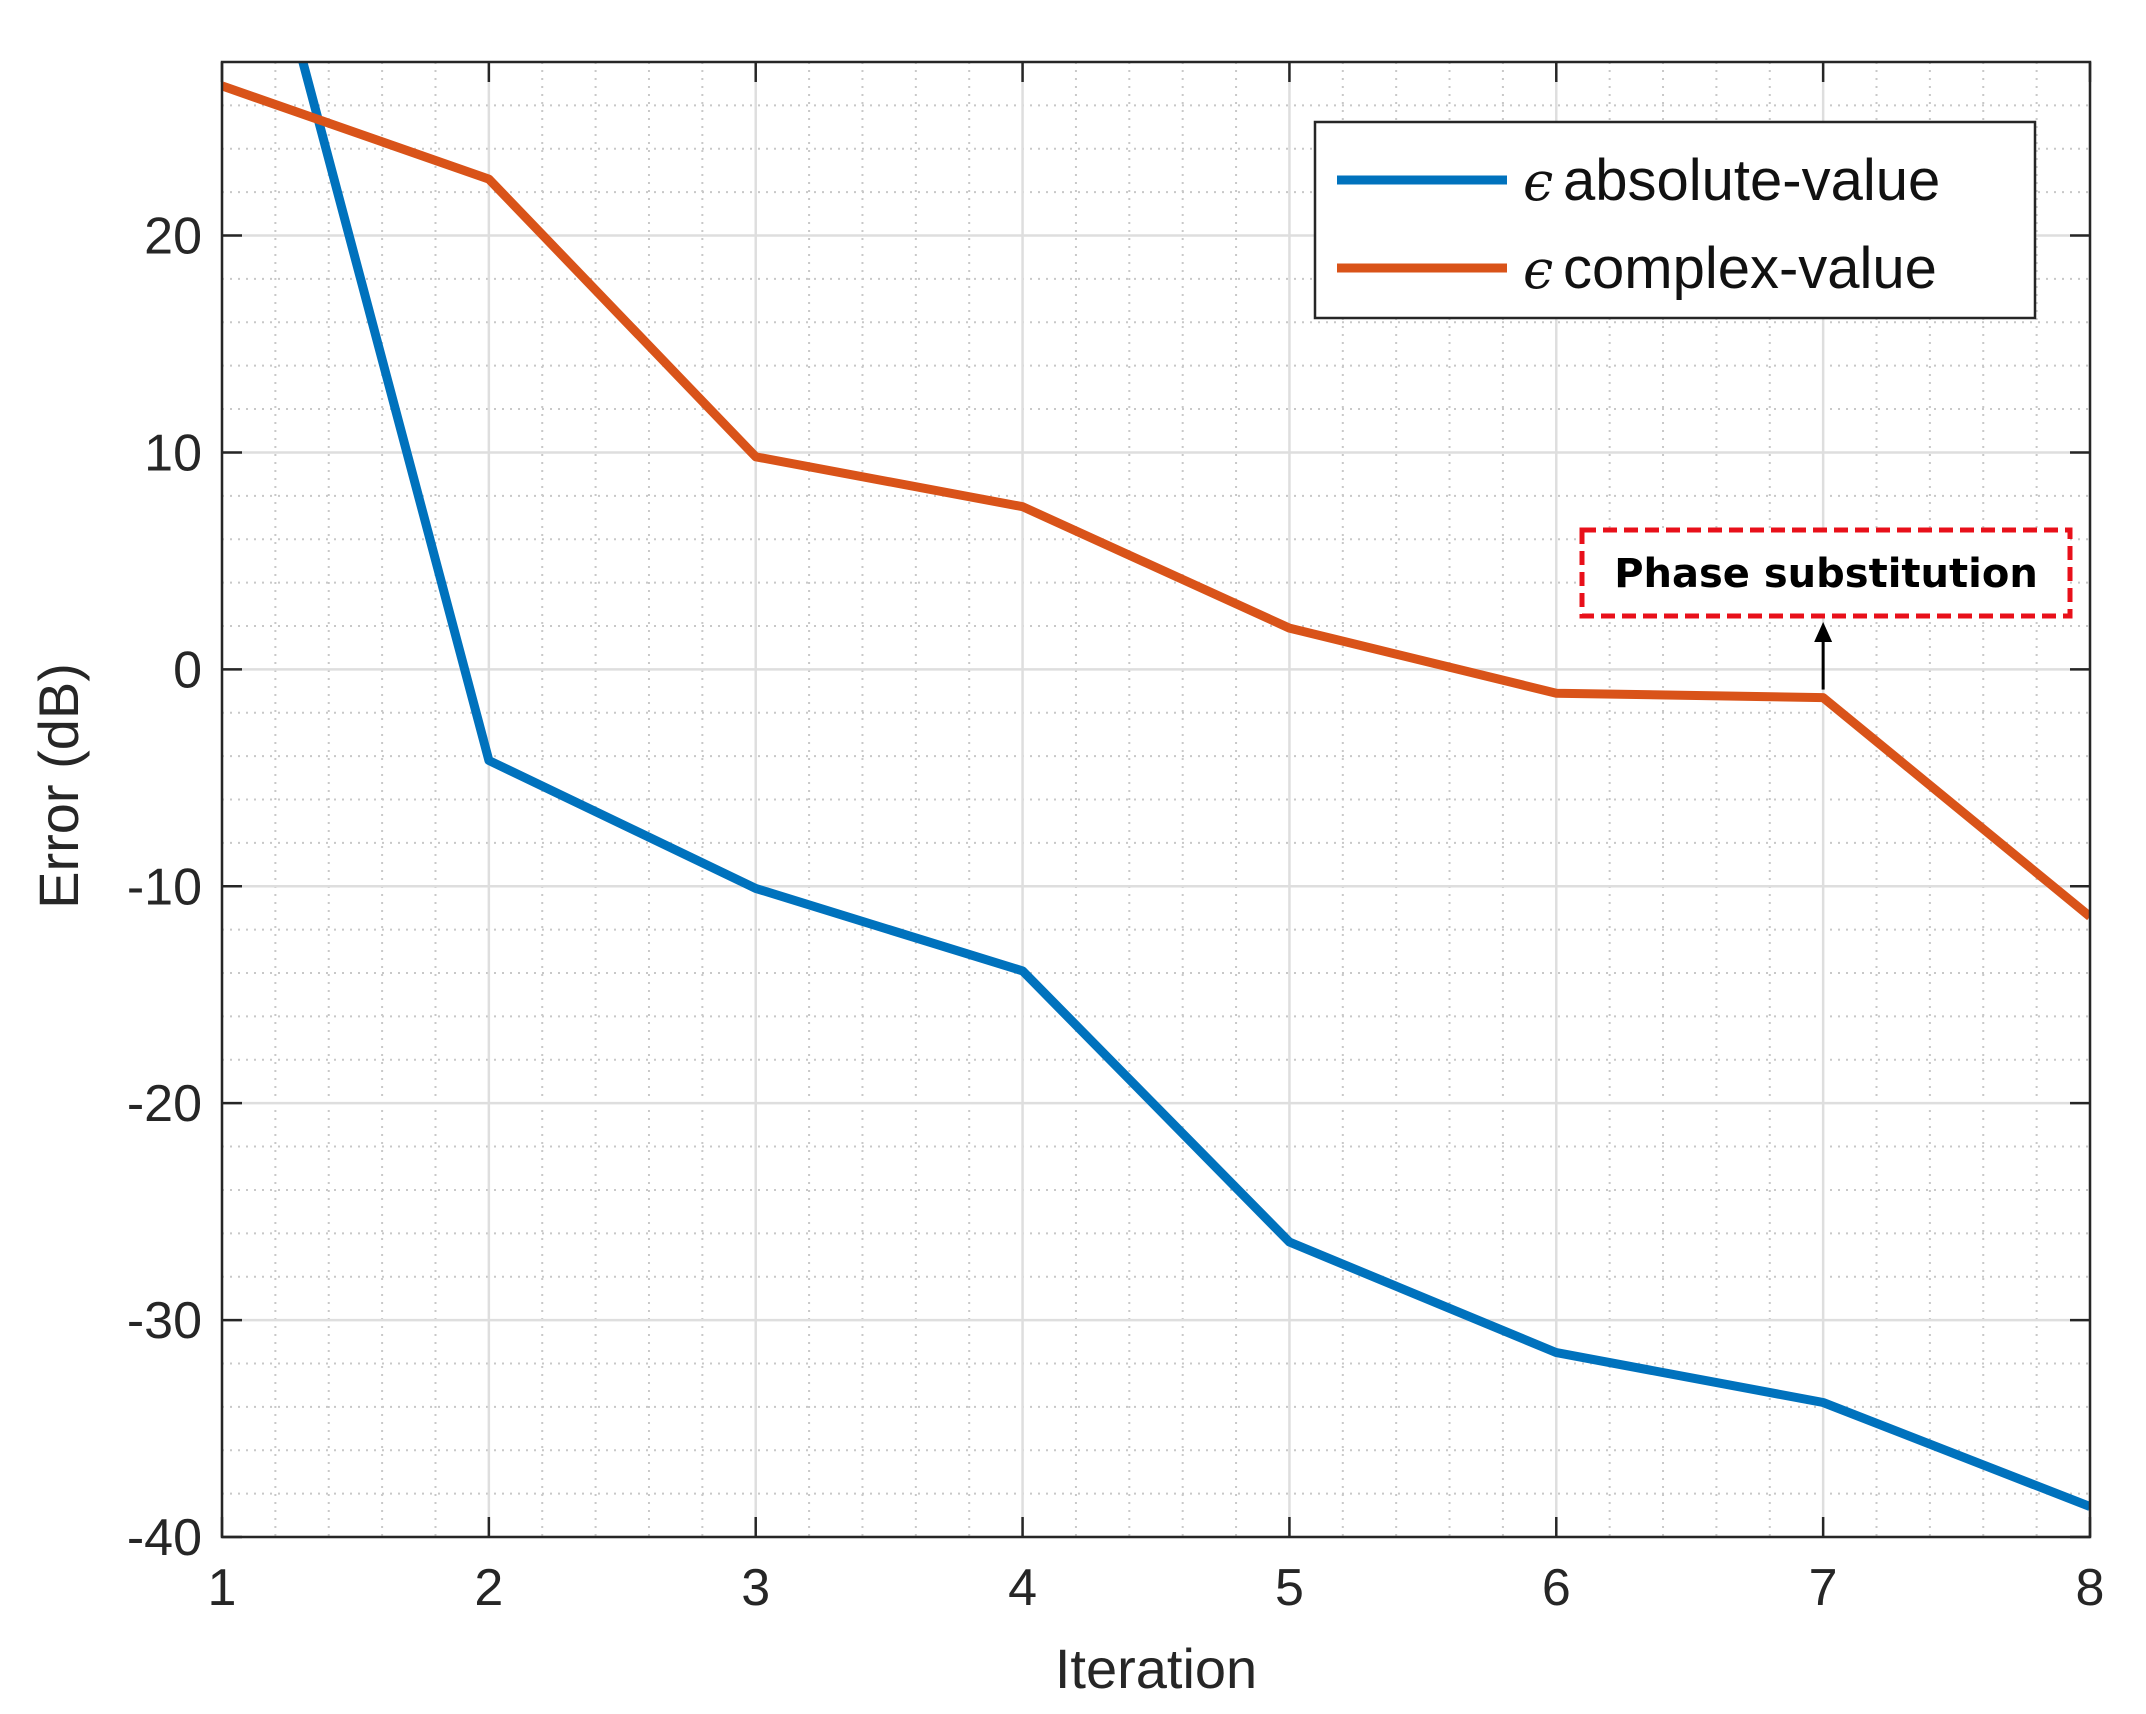  Describe the element at coordinates (1556, 1588) in the screenshot. I see `x-tick-label: 6` at that location.